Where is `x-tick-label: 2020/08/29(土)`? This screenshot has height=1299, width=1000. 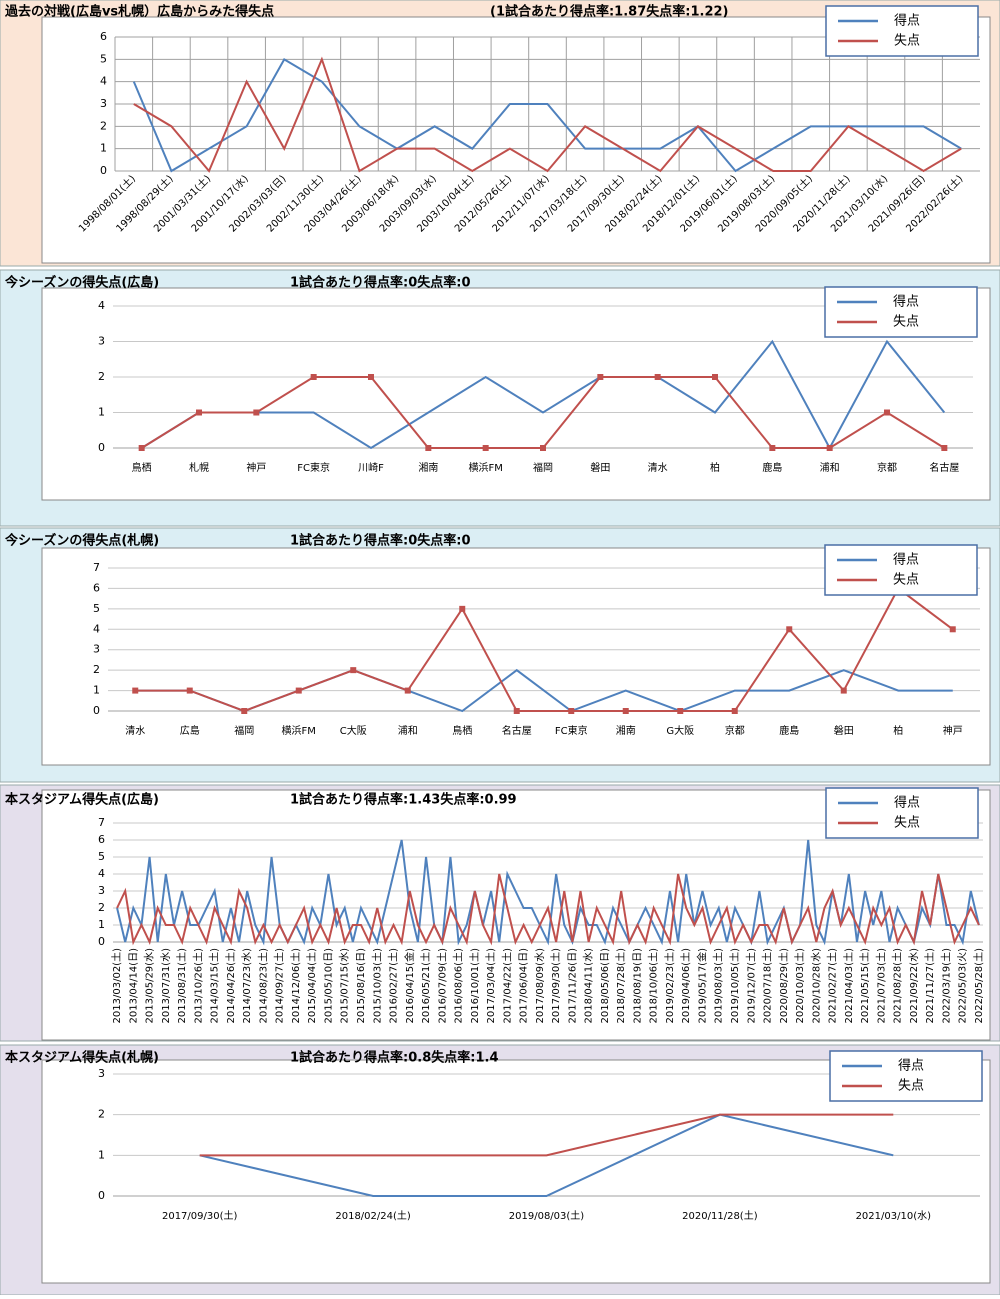 x-tick-label: 2020/08/29(土) is located at coordinates (783, 986).